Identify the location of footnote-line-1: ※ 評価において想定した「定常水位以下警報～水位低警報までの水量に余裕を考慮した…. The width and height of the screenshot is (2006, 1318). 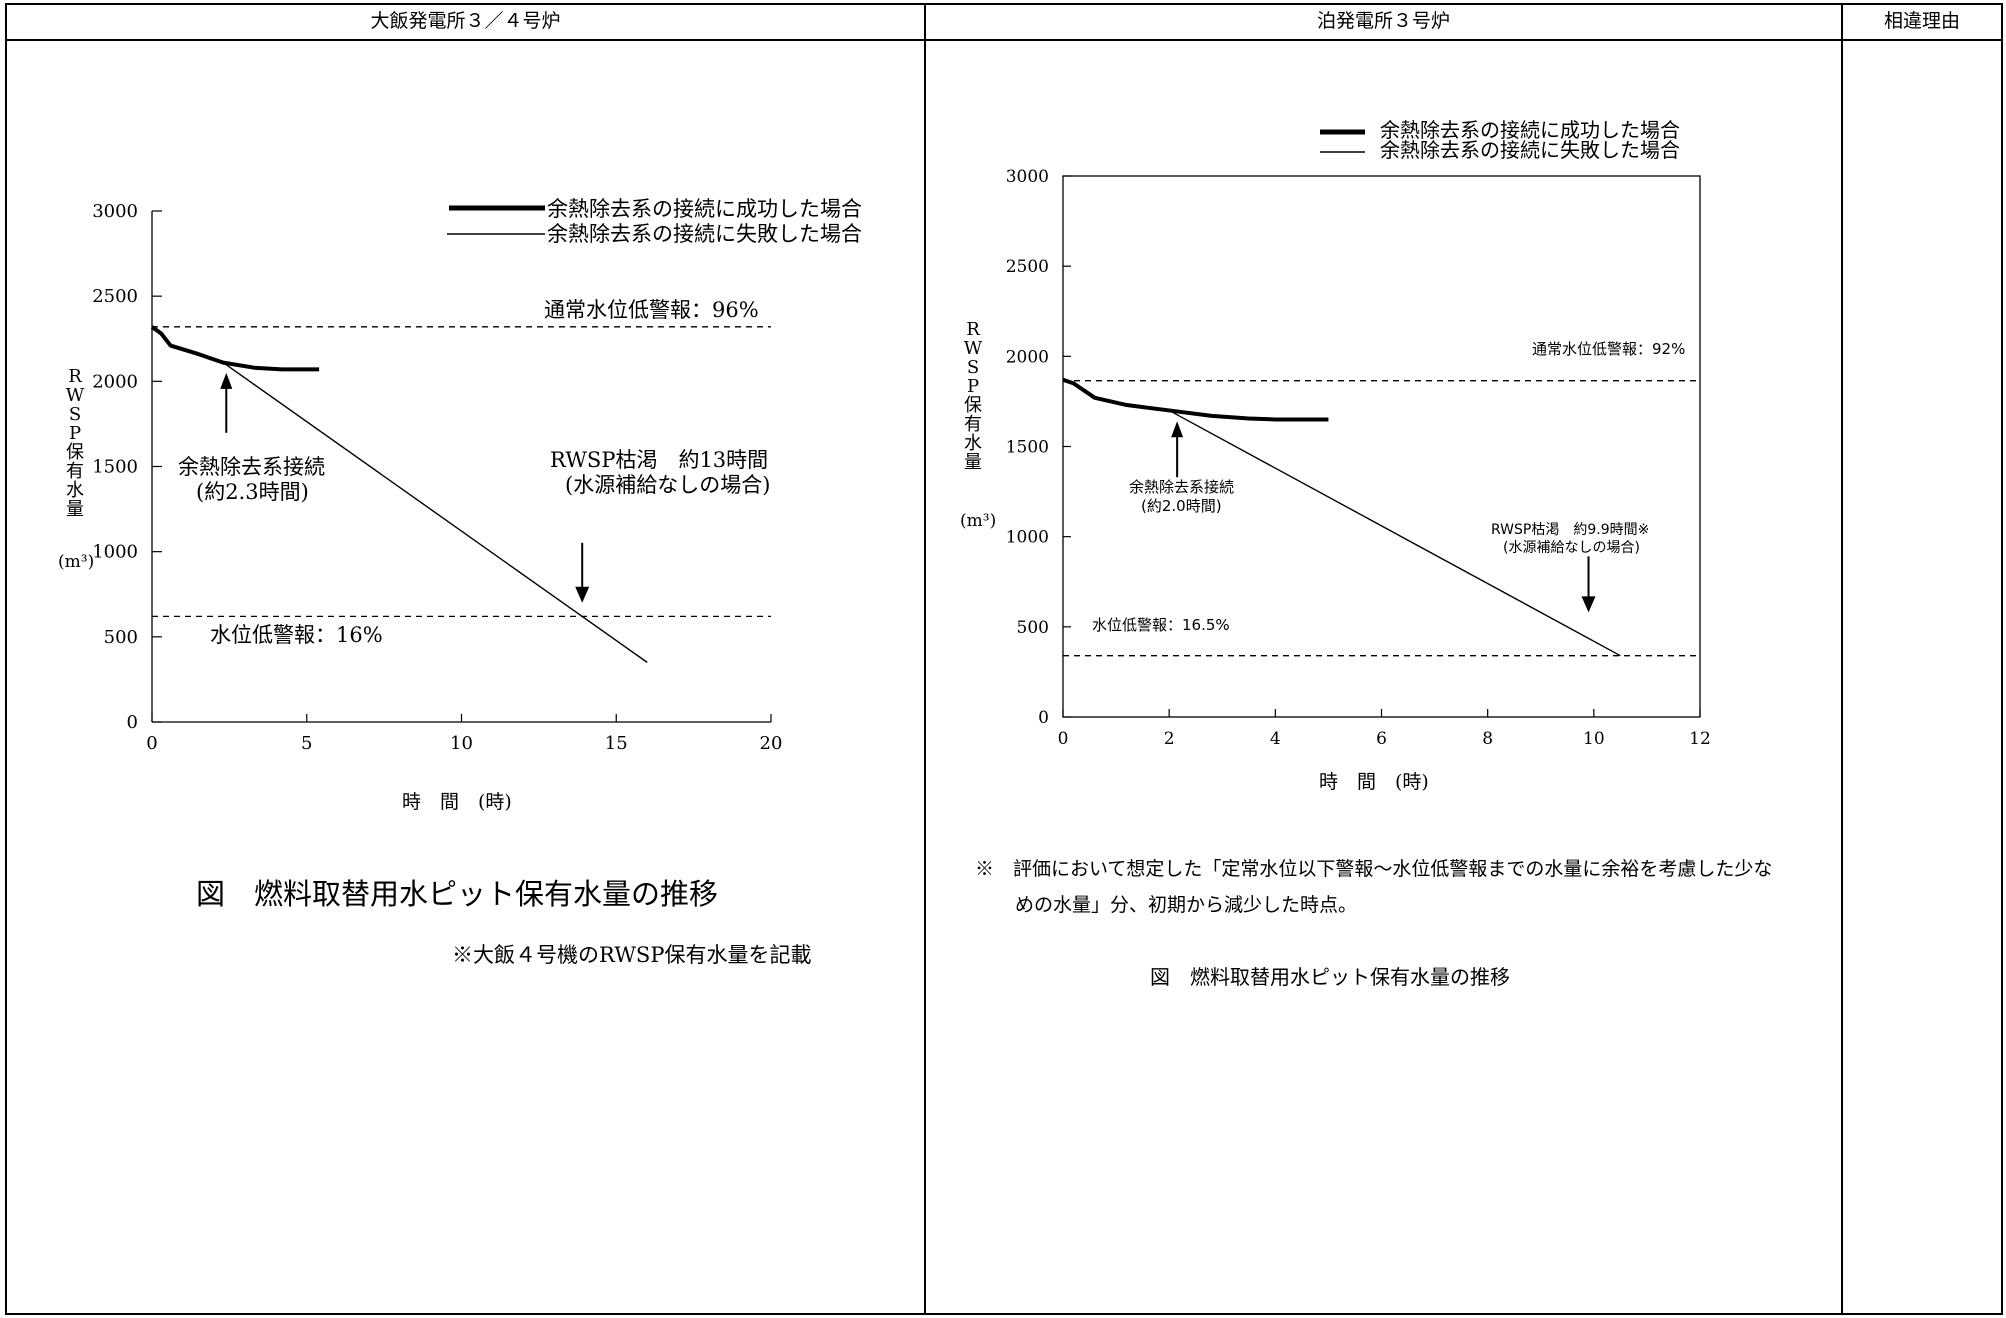
(1373, 869).